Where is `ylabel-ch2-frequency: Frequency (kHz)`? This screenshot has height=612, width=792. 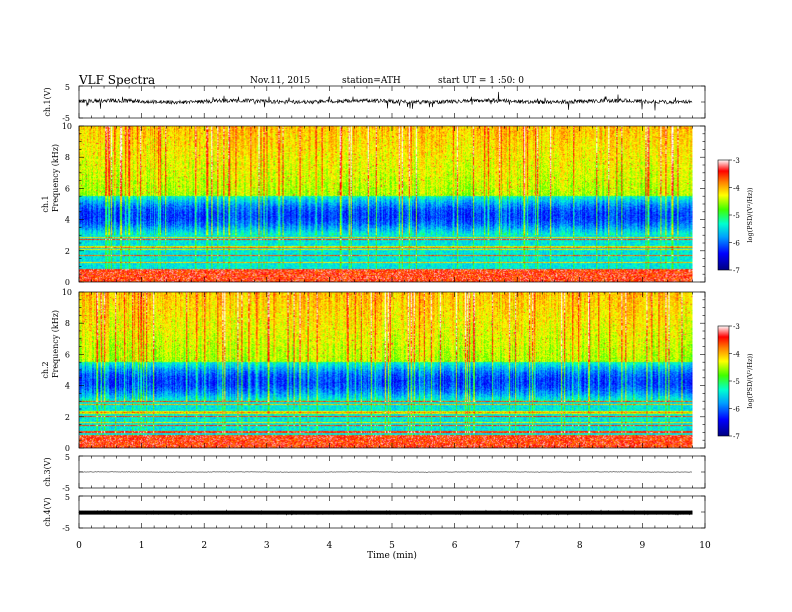
ylabel-ch2-frequency: Frequency (kHz) is located at coordinates (55, 344).